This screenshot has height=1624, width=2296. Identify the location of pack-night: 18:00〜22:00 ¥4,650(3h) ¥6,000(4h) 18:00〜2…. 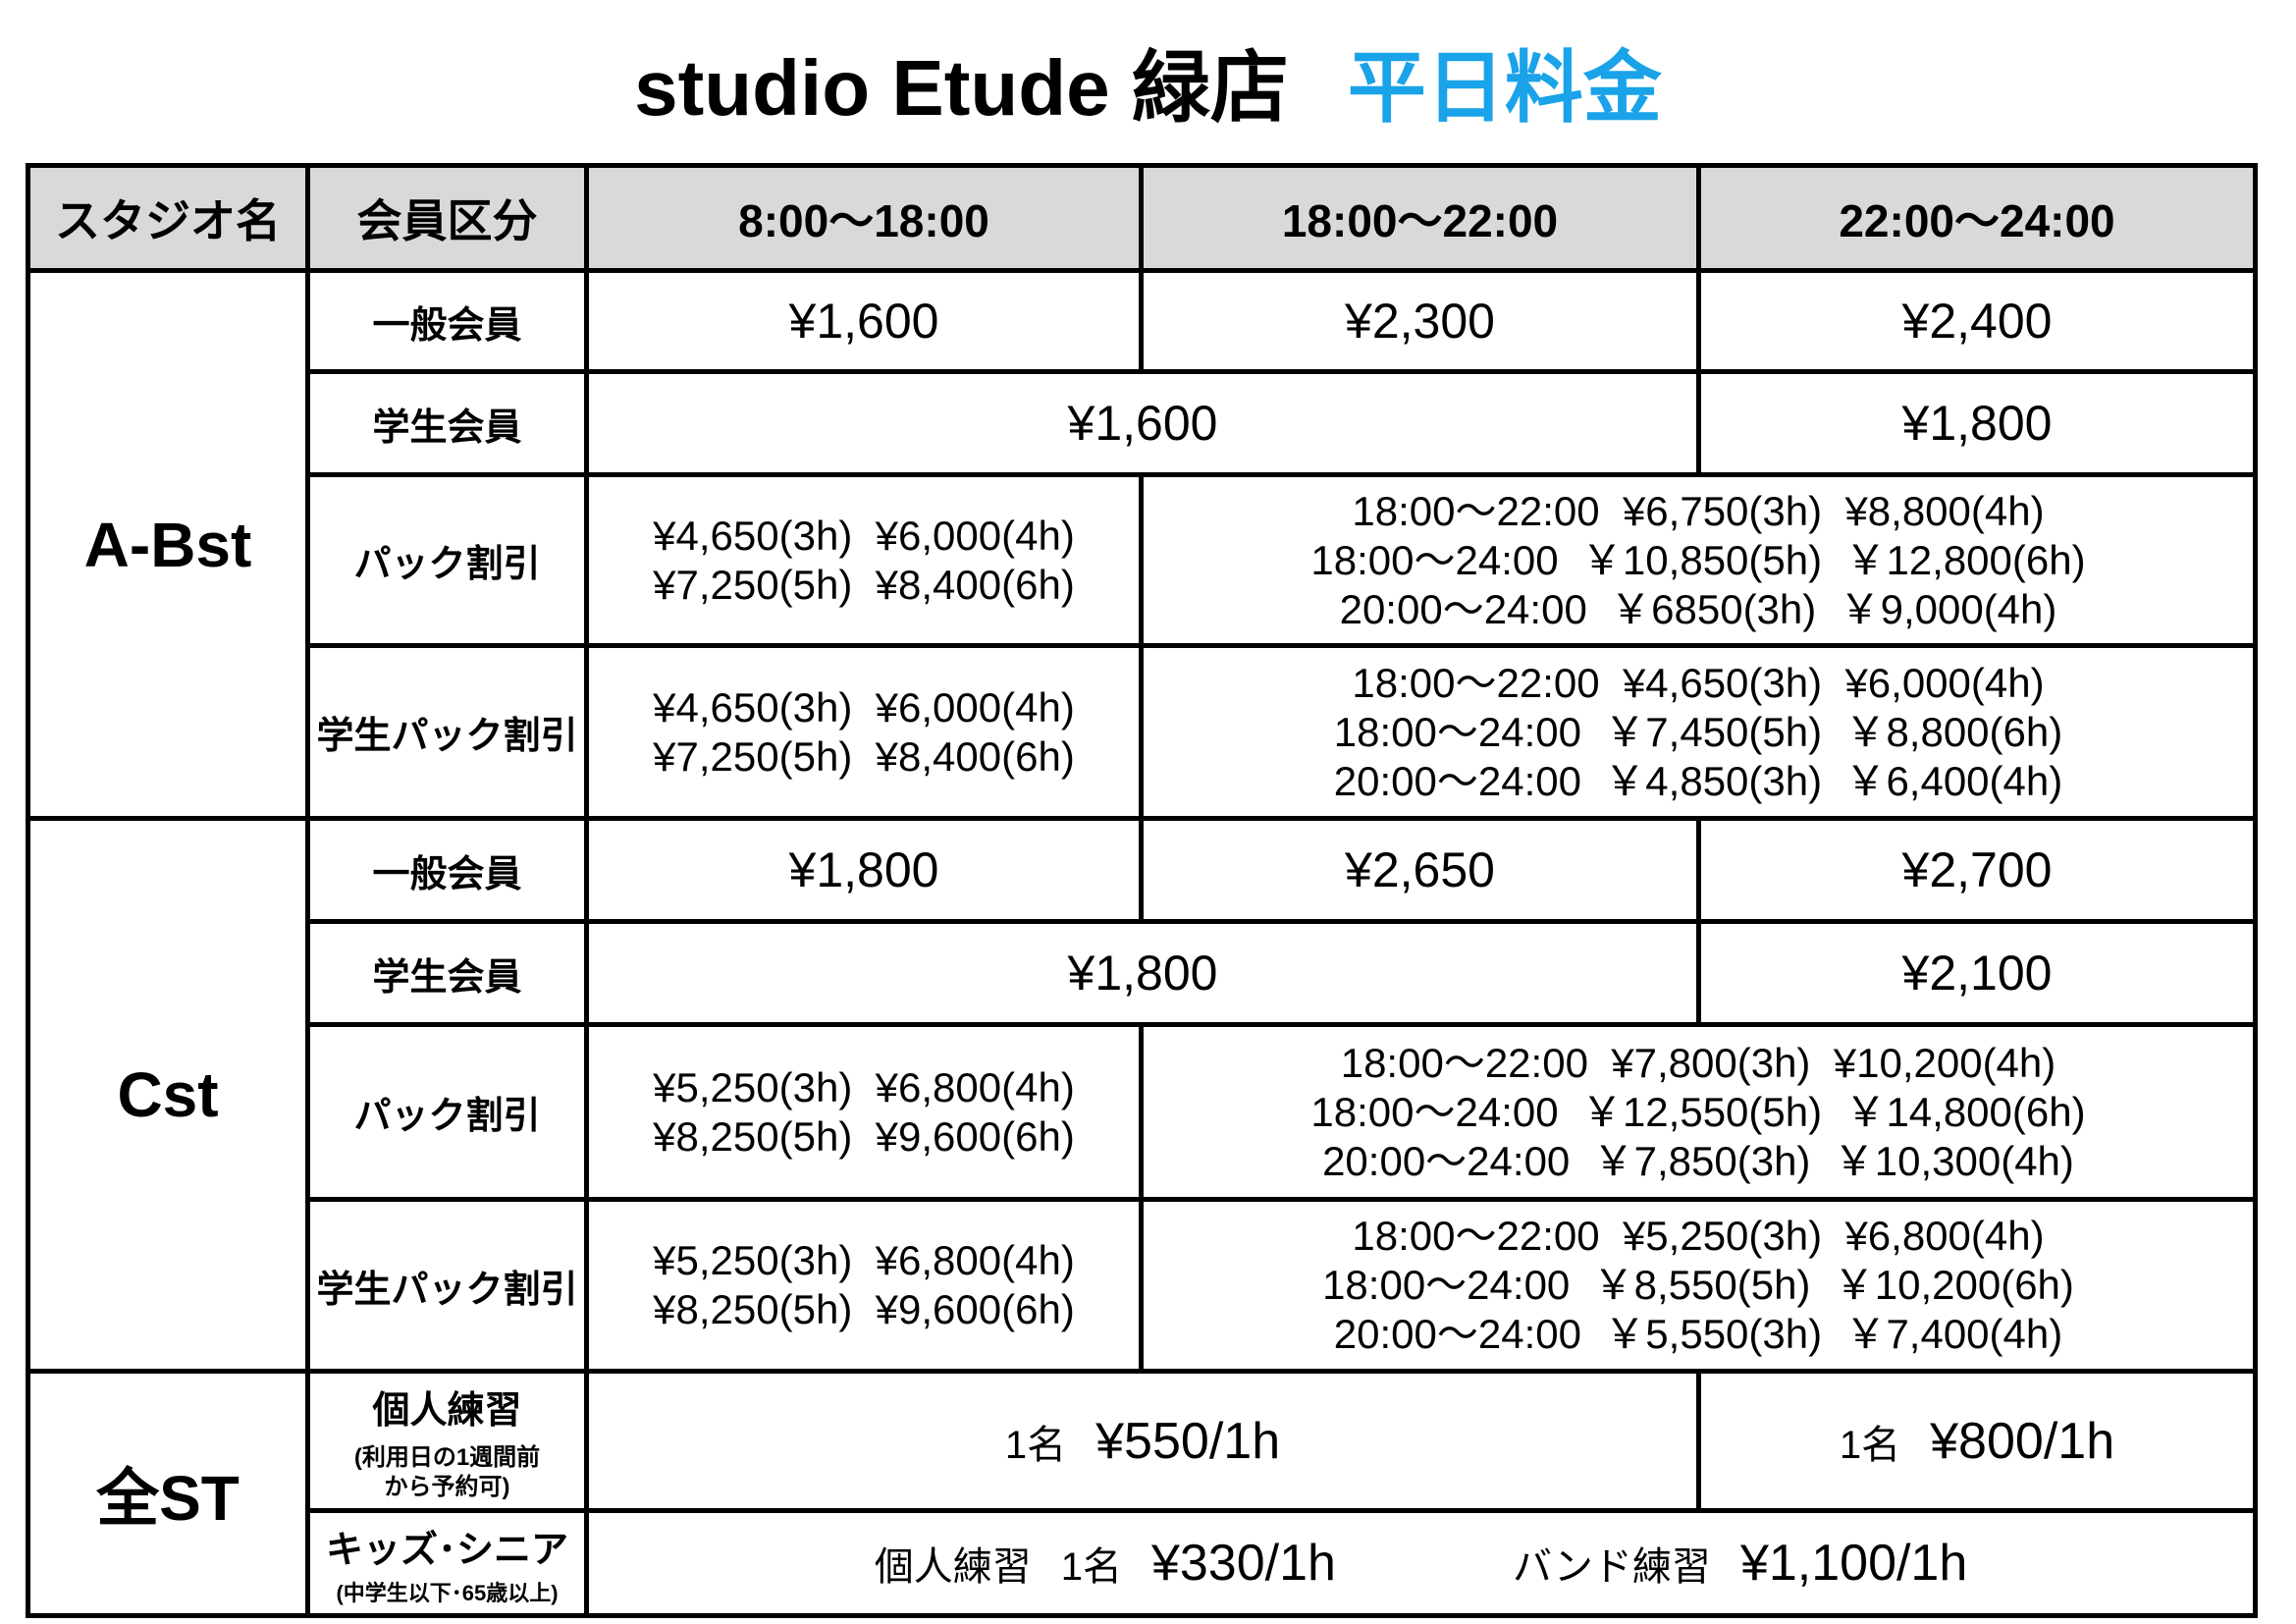
(1698, 732).